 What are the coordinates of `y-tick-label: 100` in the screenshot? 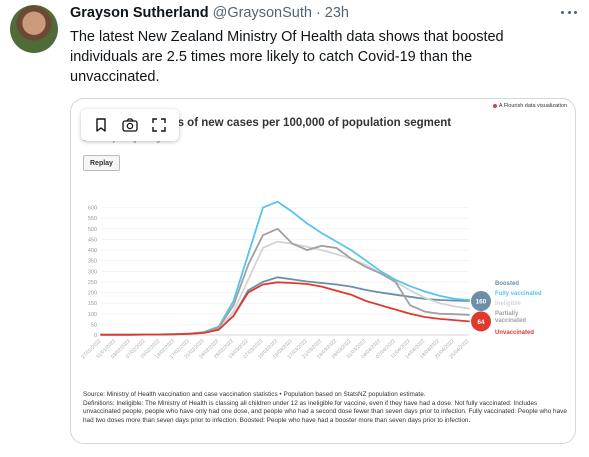 It's located at (92, 315).